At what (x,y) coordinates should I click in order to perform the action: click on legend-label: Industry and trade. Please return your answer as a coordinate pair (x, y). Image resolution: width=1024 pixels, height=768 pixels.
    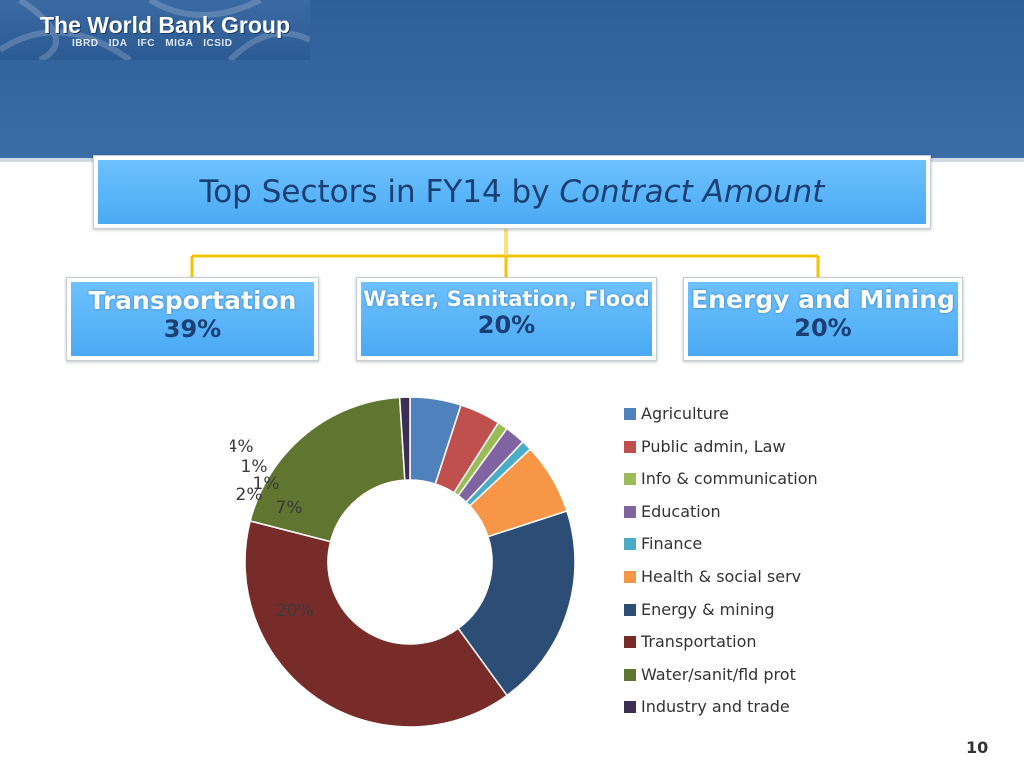
    Looking at the image, I should click on (715, 707).